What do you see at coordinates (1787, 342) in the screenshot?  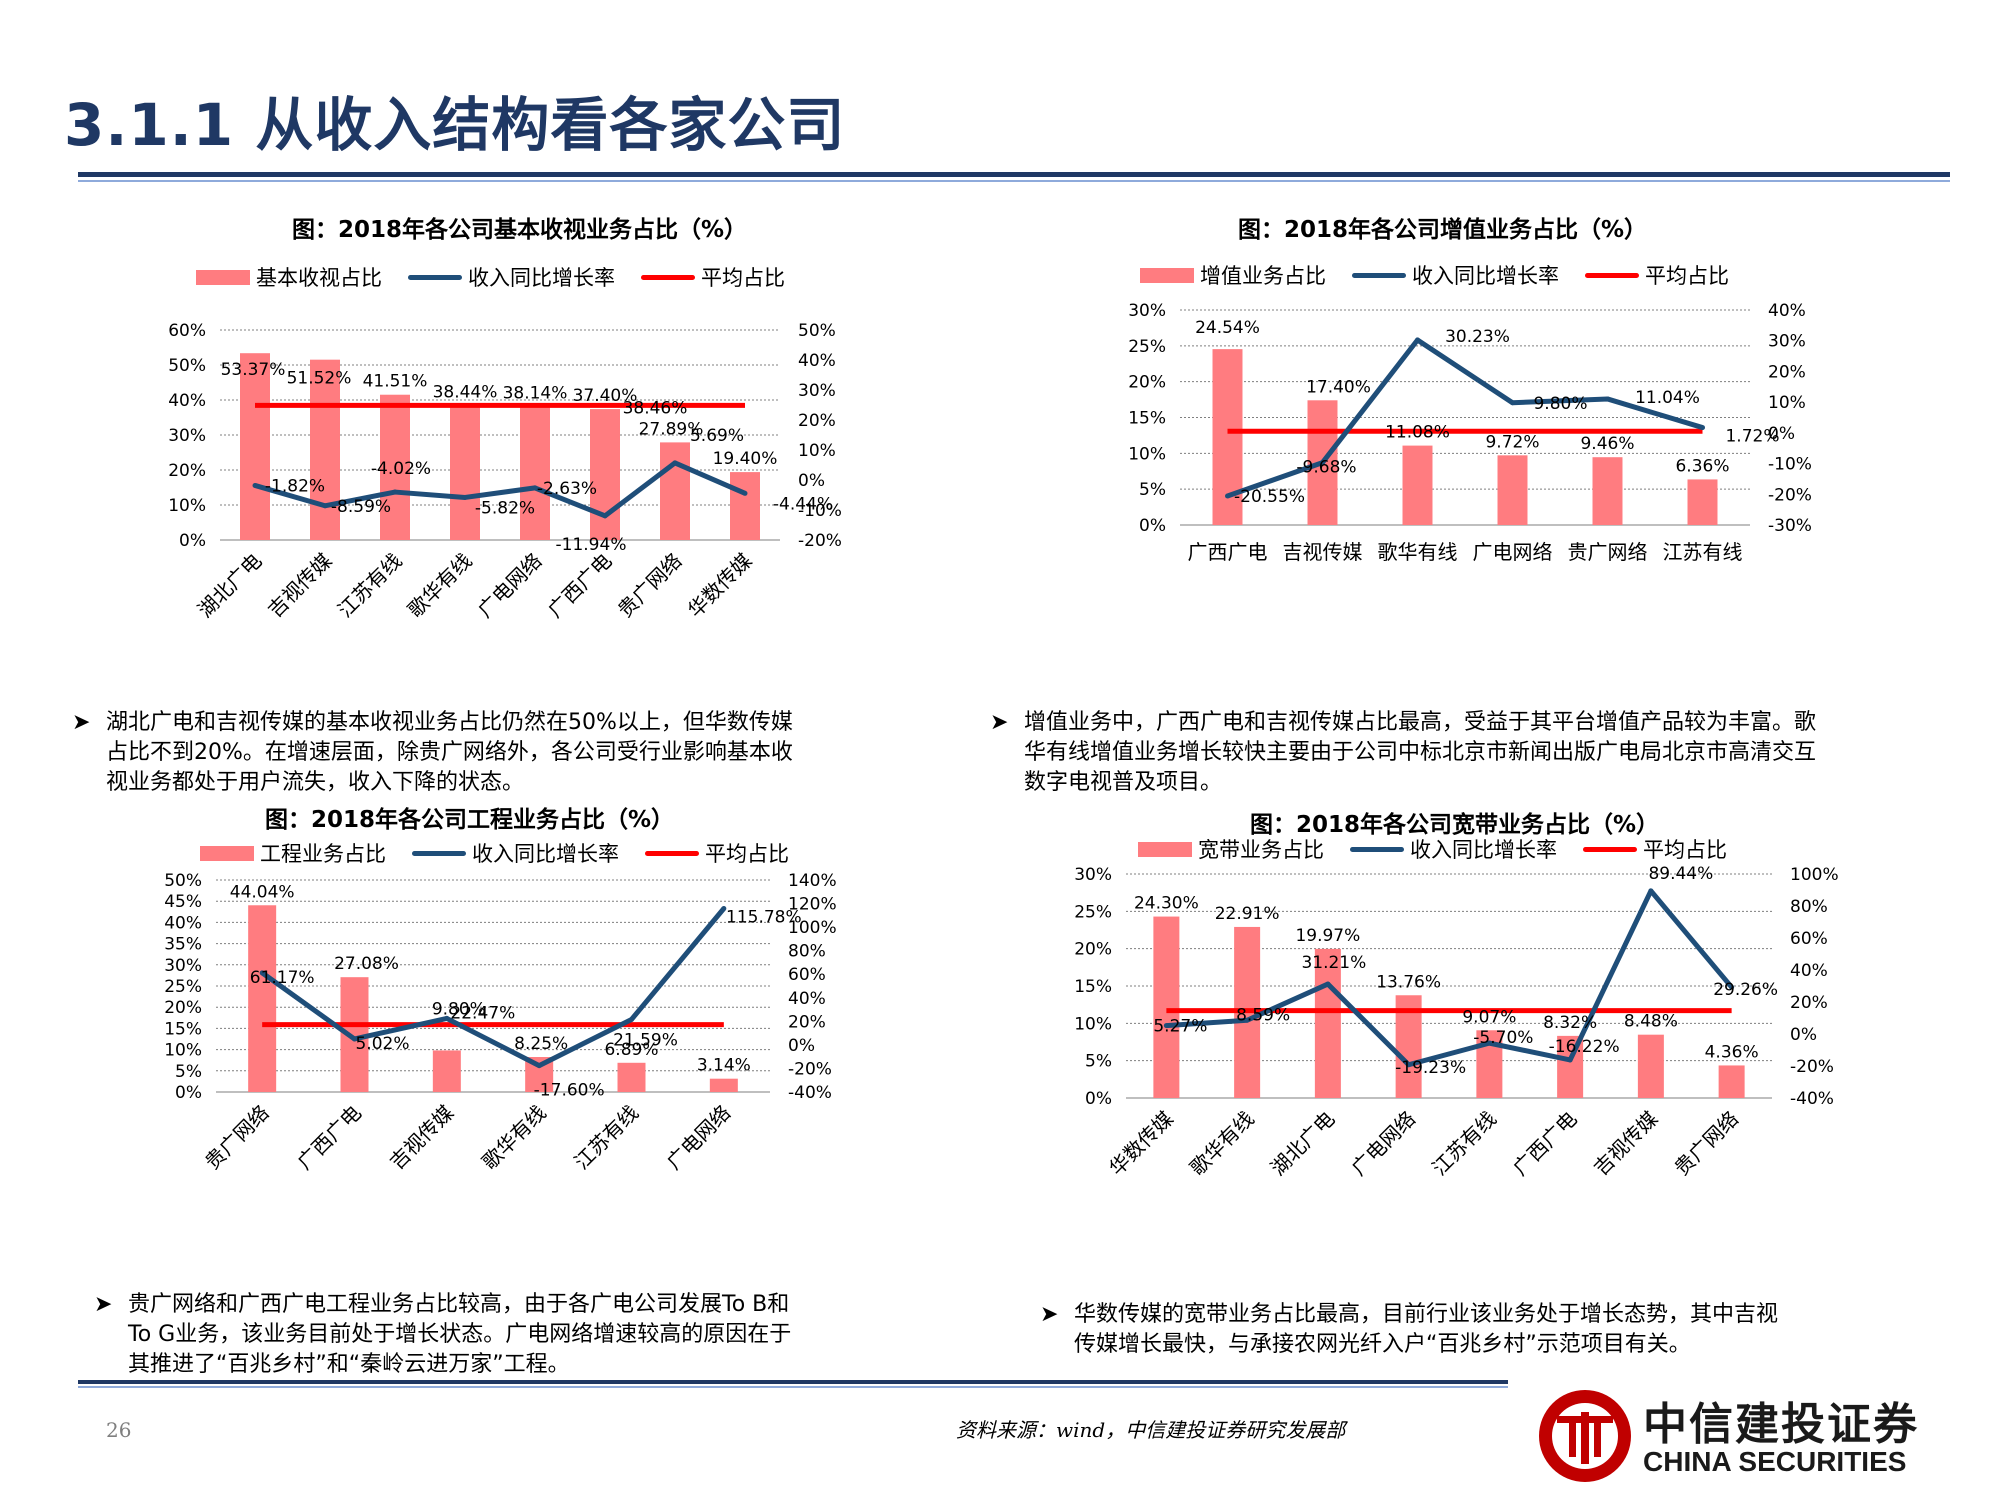 I see `y-right-tick: 30%` at bounding box center [1787, 342].